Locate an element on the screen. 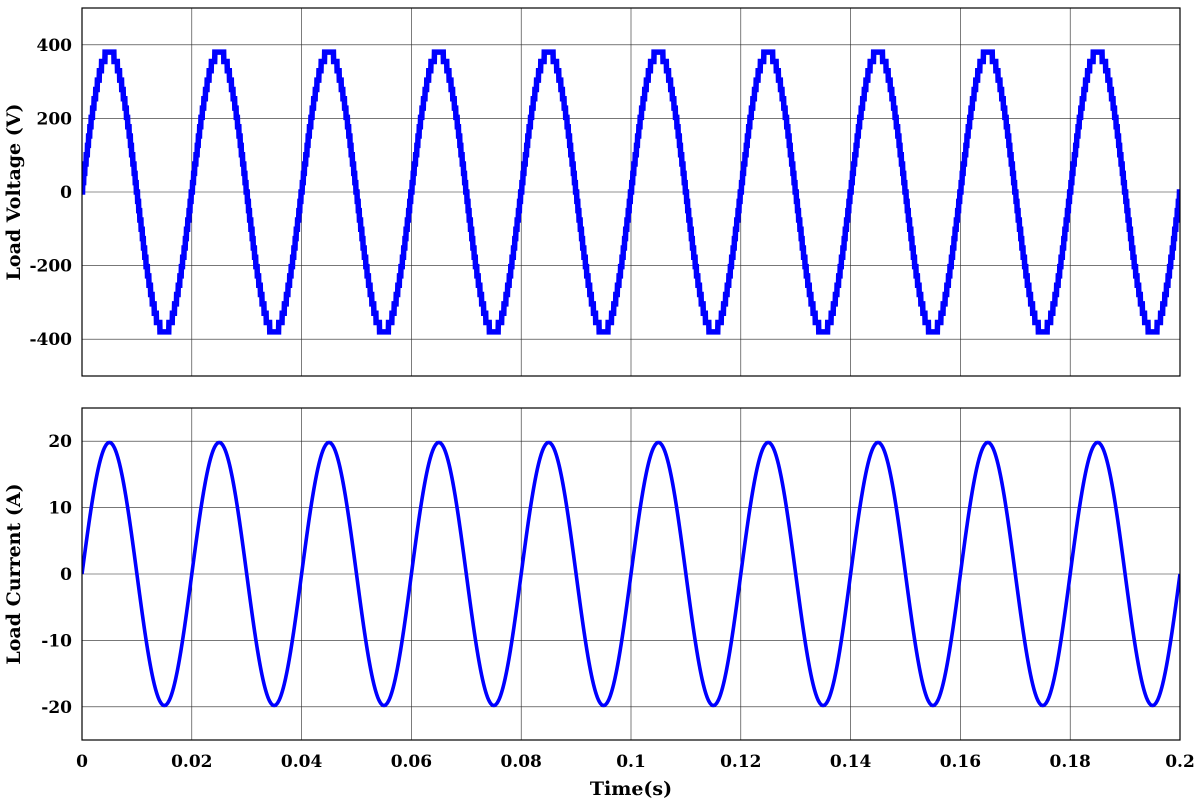 Image resolution: width=1200 pixels, height=805 pixels. x-tick-label: 0.18 is located at coordinates (1069, 762).